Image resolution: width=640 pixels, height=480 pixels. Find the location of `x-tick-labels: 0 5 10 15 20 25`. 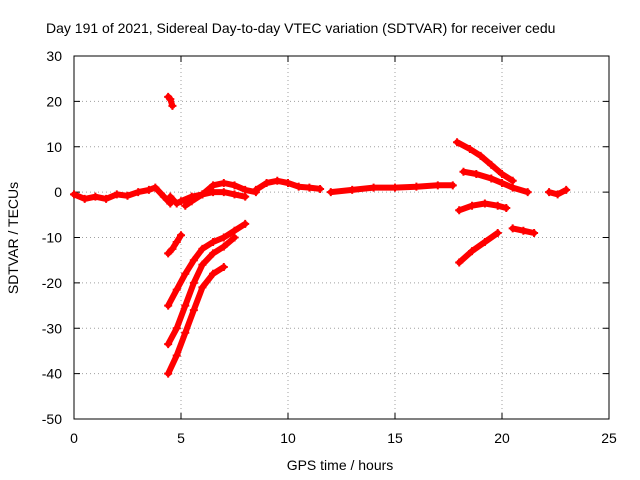

x-tick-labels: 0 5 10 15 20 25 is located at coordinates (343, 438).